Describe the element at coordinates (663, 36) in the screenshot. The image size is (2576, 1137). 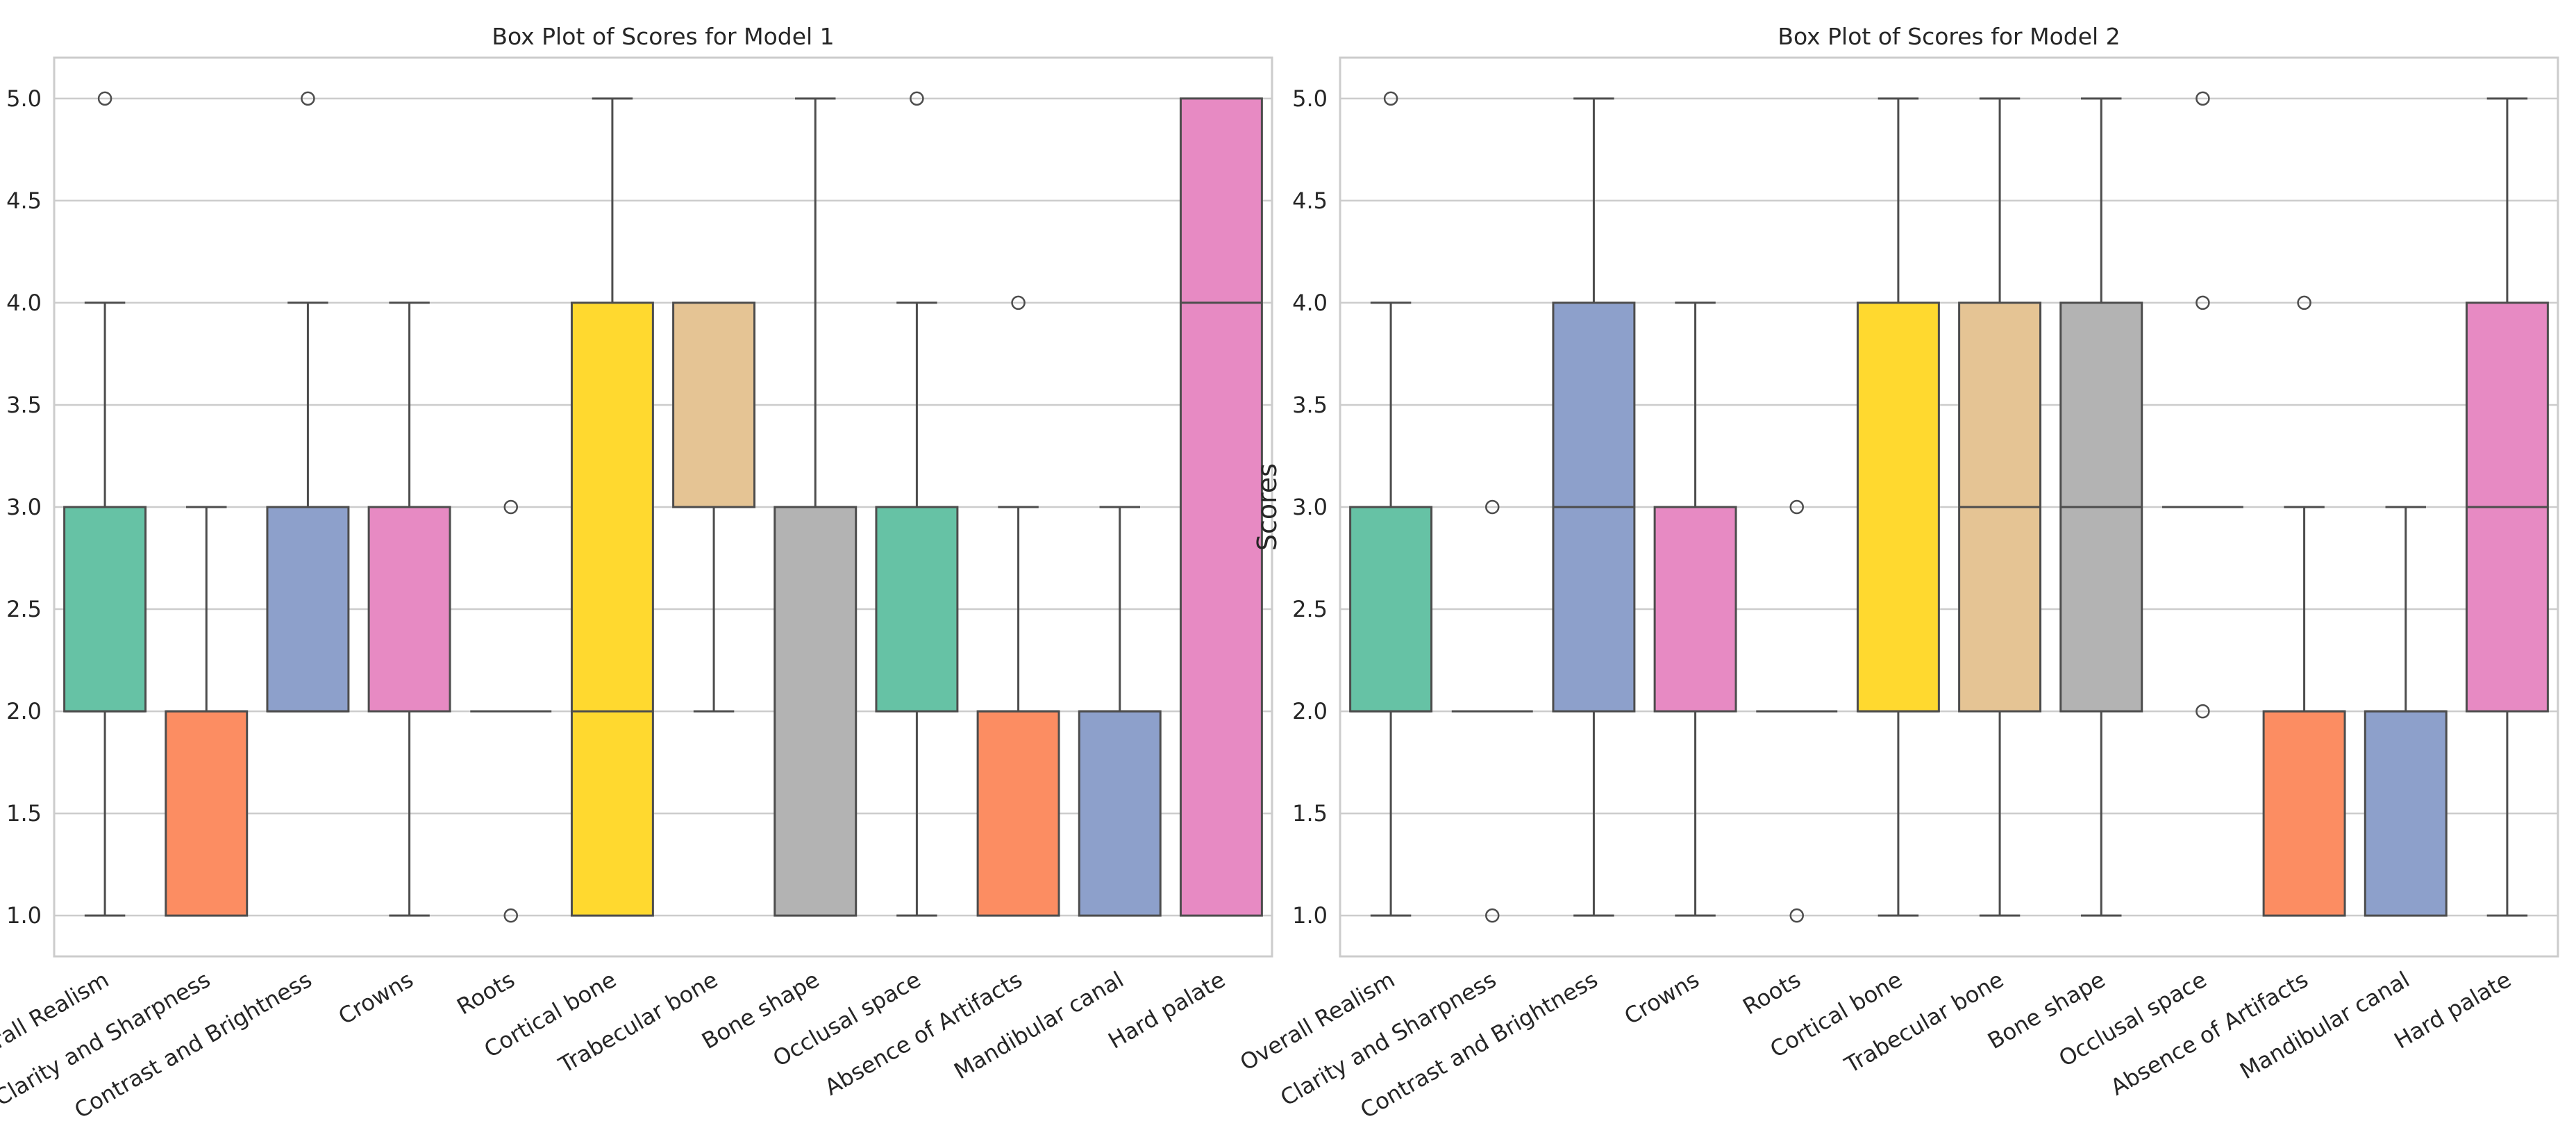
I see `chart-title: Box Plot of Scores for Model 1` at that location.